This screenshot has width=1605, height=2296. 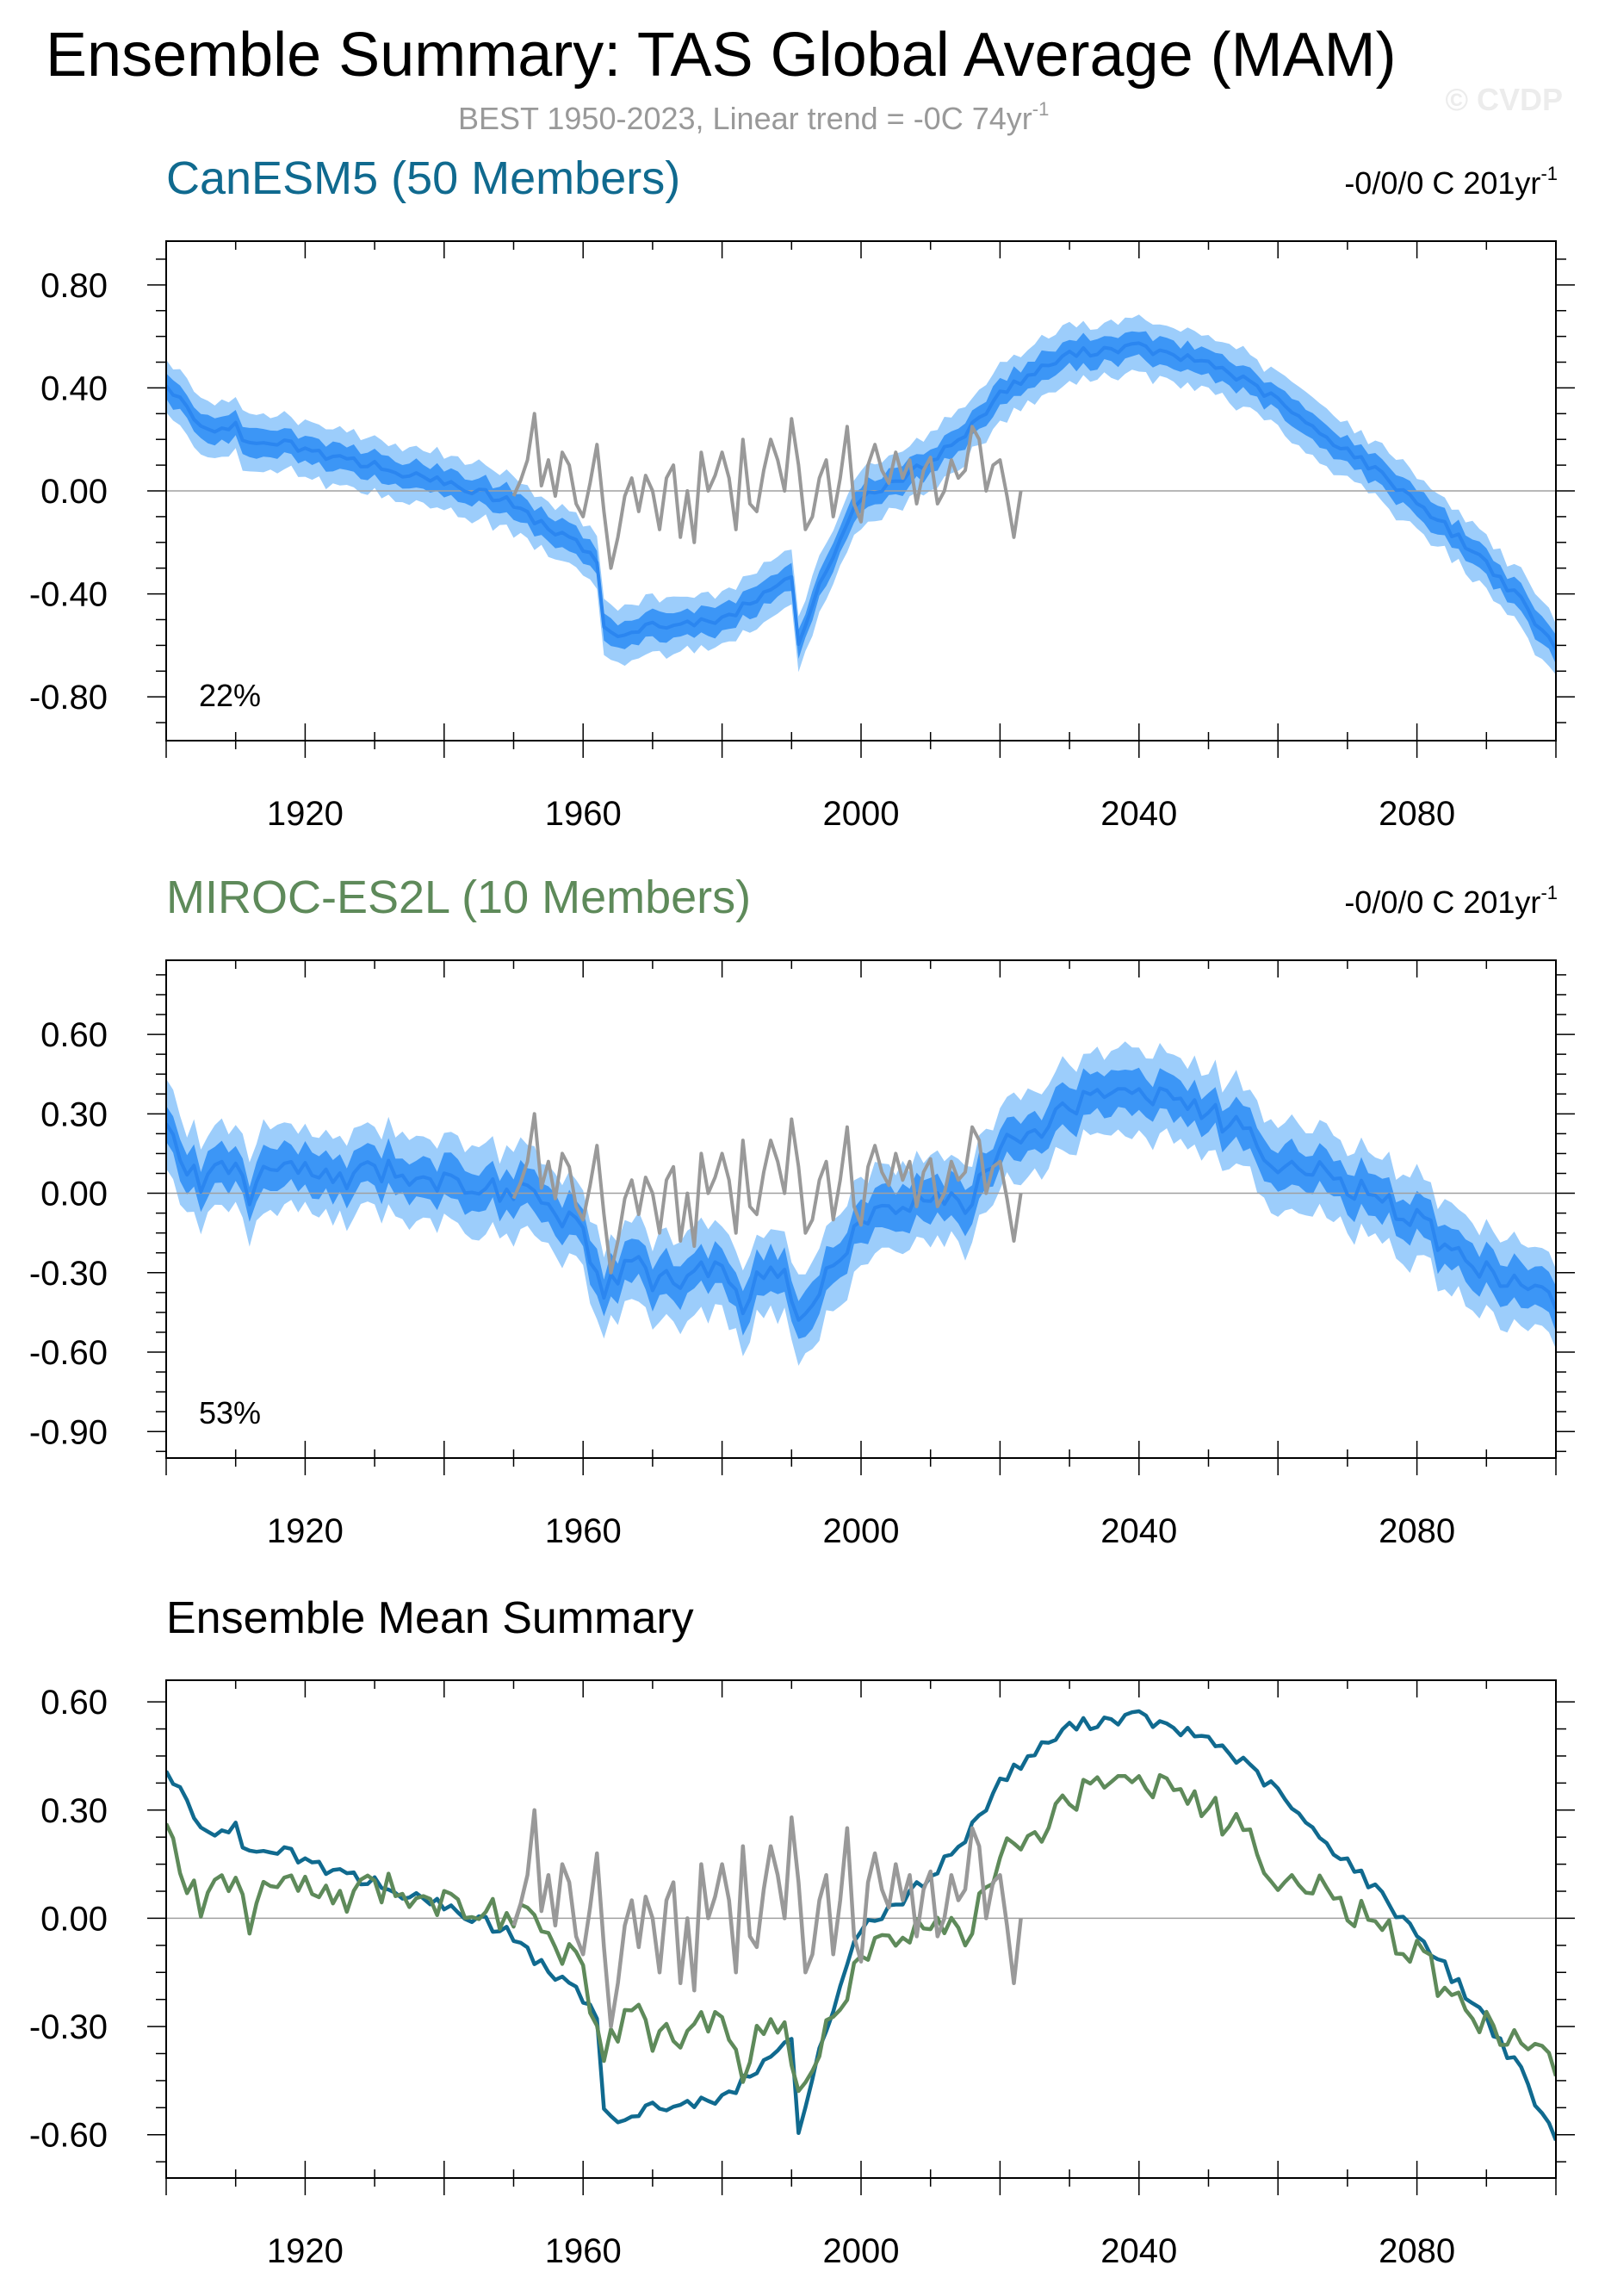 What do you see at coordinates (745, 118) in the screenshot?
I see `figure-subtitle-text: BEST 1950-2023, Linear trend = -0C 74yr` at bounding box center [745, 118].